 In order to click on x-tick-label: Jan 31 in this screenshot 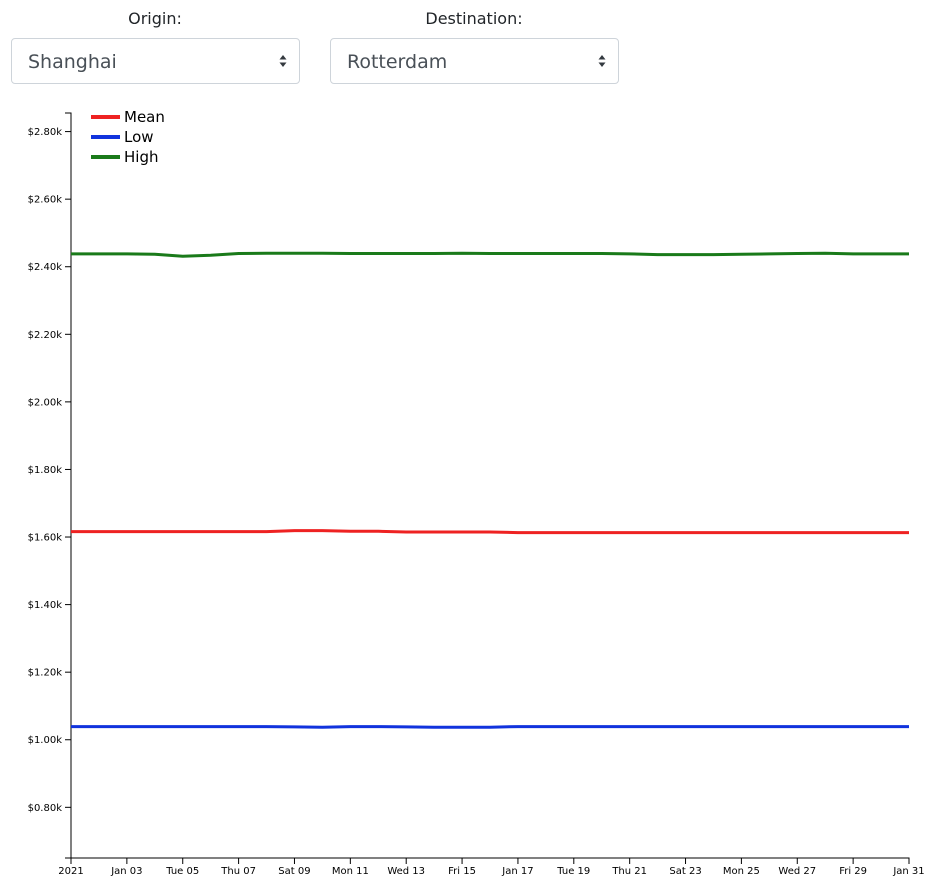, I will do `click(908, 871)`.